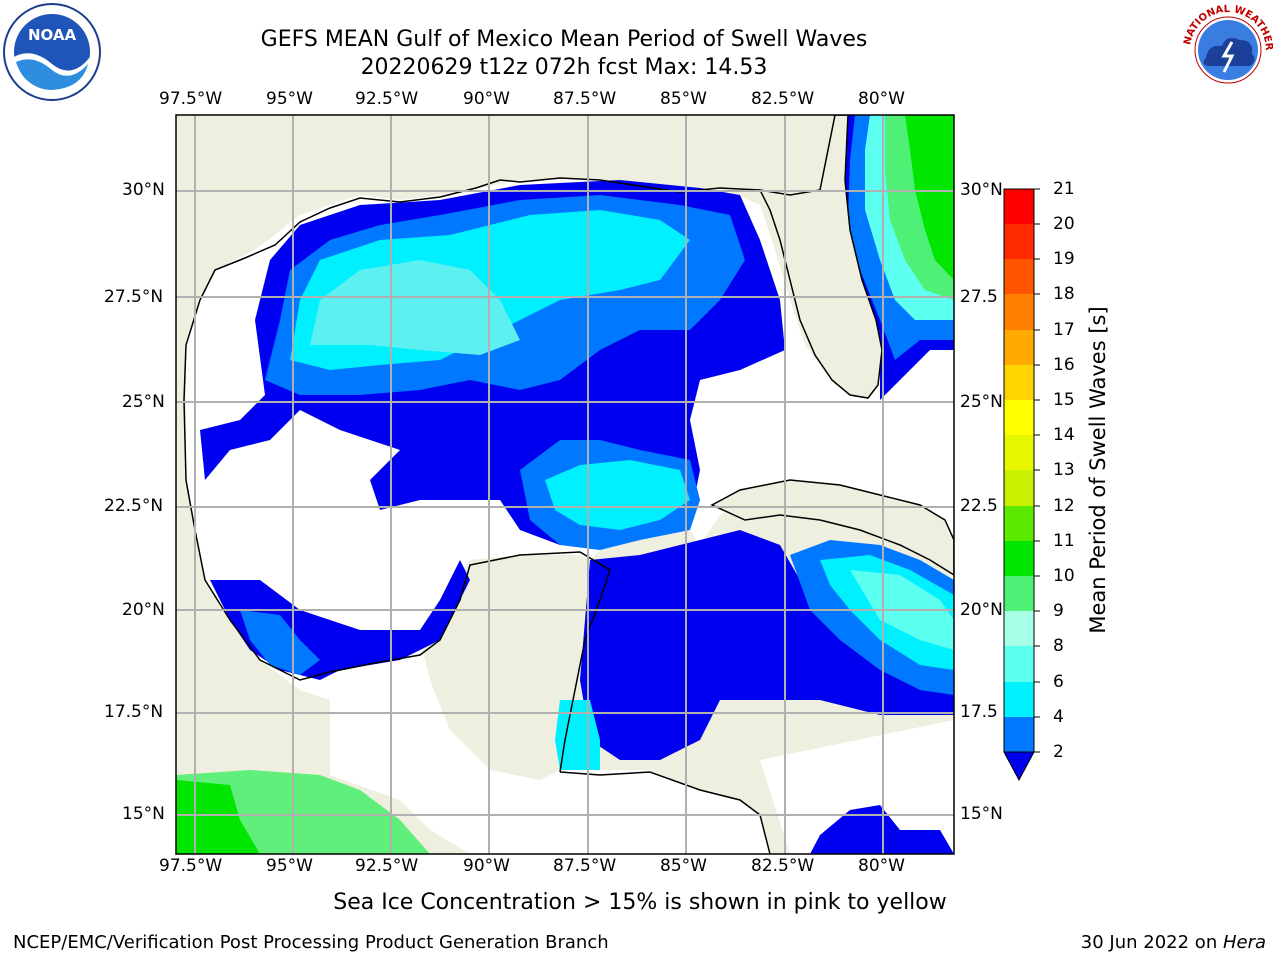 The height and width of the screenshot is (960, 1280). I want to click on colorbar-tick: 14, so click(1064, 435).